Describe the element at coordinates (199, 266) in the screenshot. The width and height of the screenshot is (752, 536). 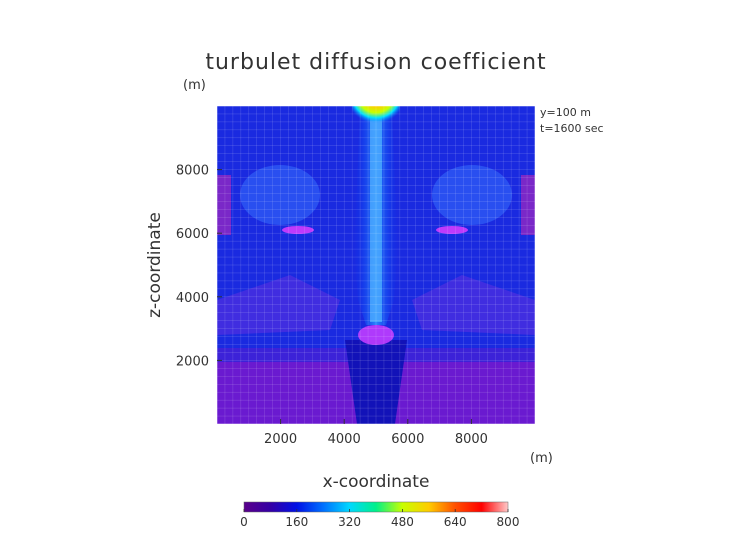
I see `y-axis: 2000 4000 6000 8000` at that location.